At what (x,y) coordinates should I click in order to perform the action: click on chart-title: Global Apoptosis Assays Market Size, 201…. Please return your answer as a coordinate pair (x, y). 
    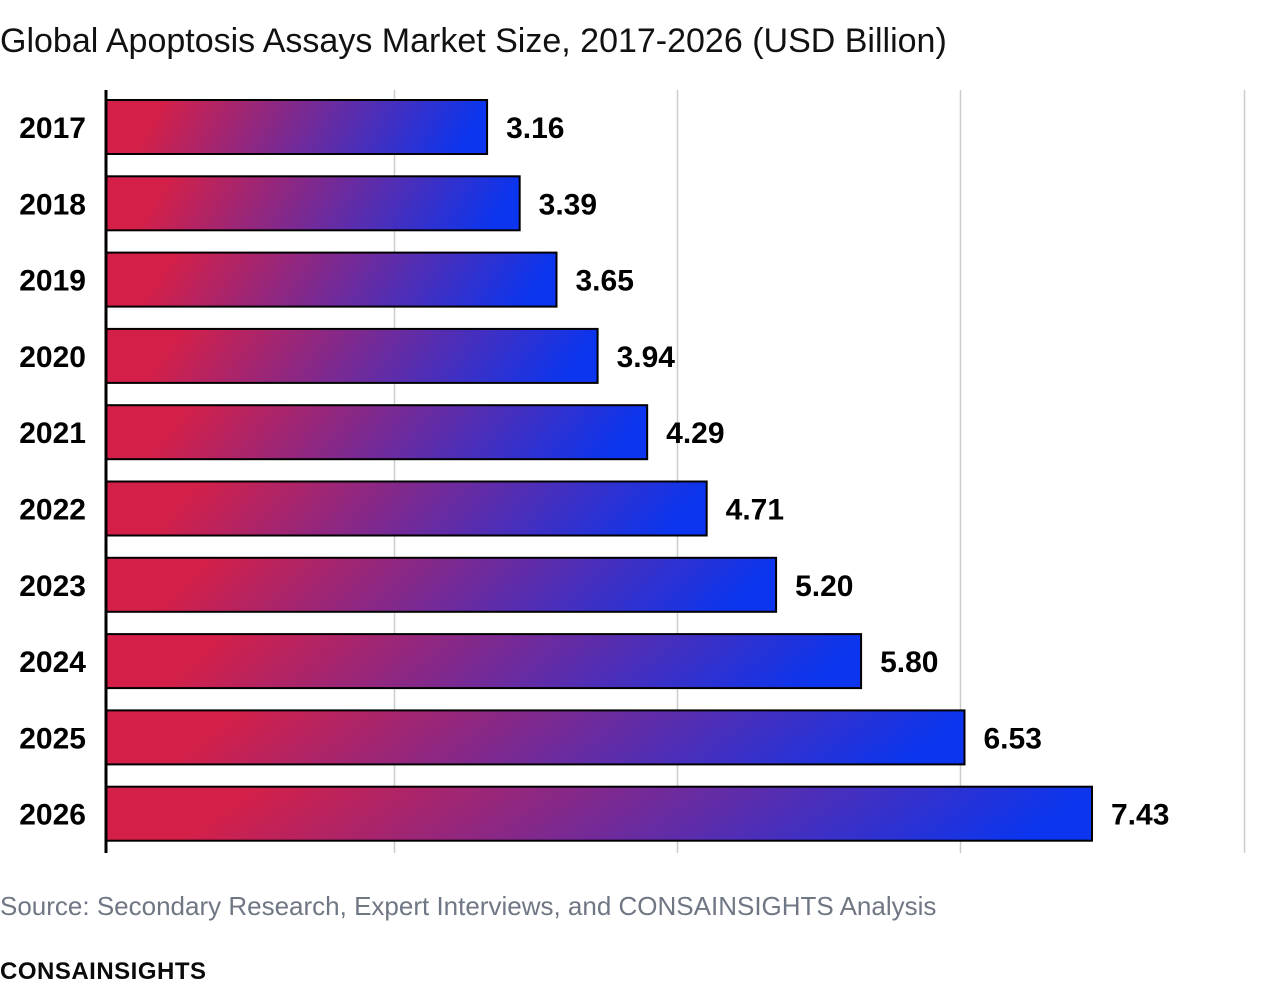
    Looking at the image, I should click on (473, 41).